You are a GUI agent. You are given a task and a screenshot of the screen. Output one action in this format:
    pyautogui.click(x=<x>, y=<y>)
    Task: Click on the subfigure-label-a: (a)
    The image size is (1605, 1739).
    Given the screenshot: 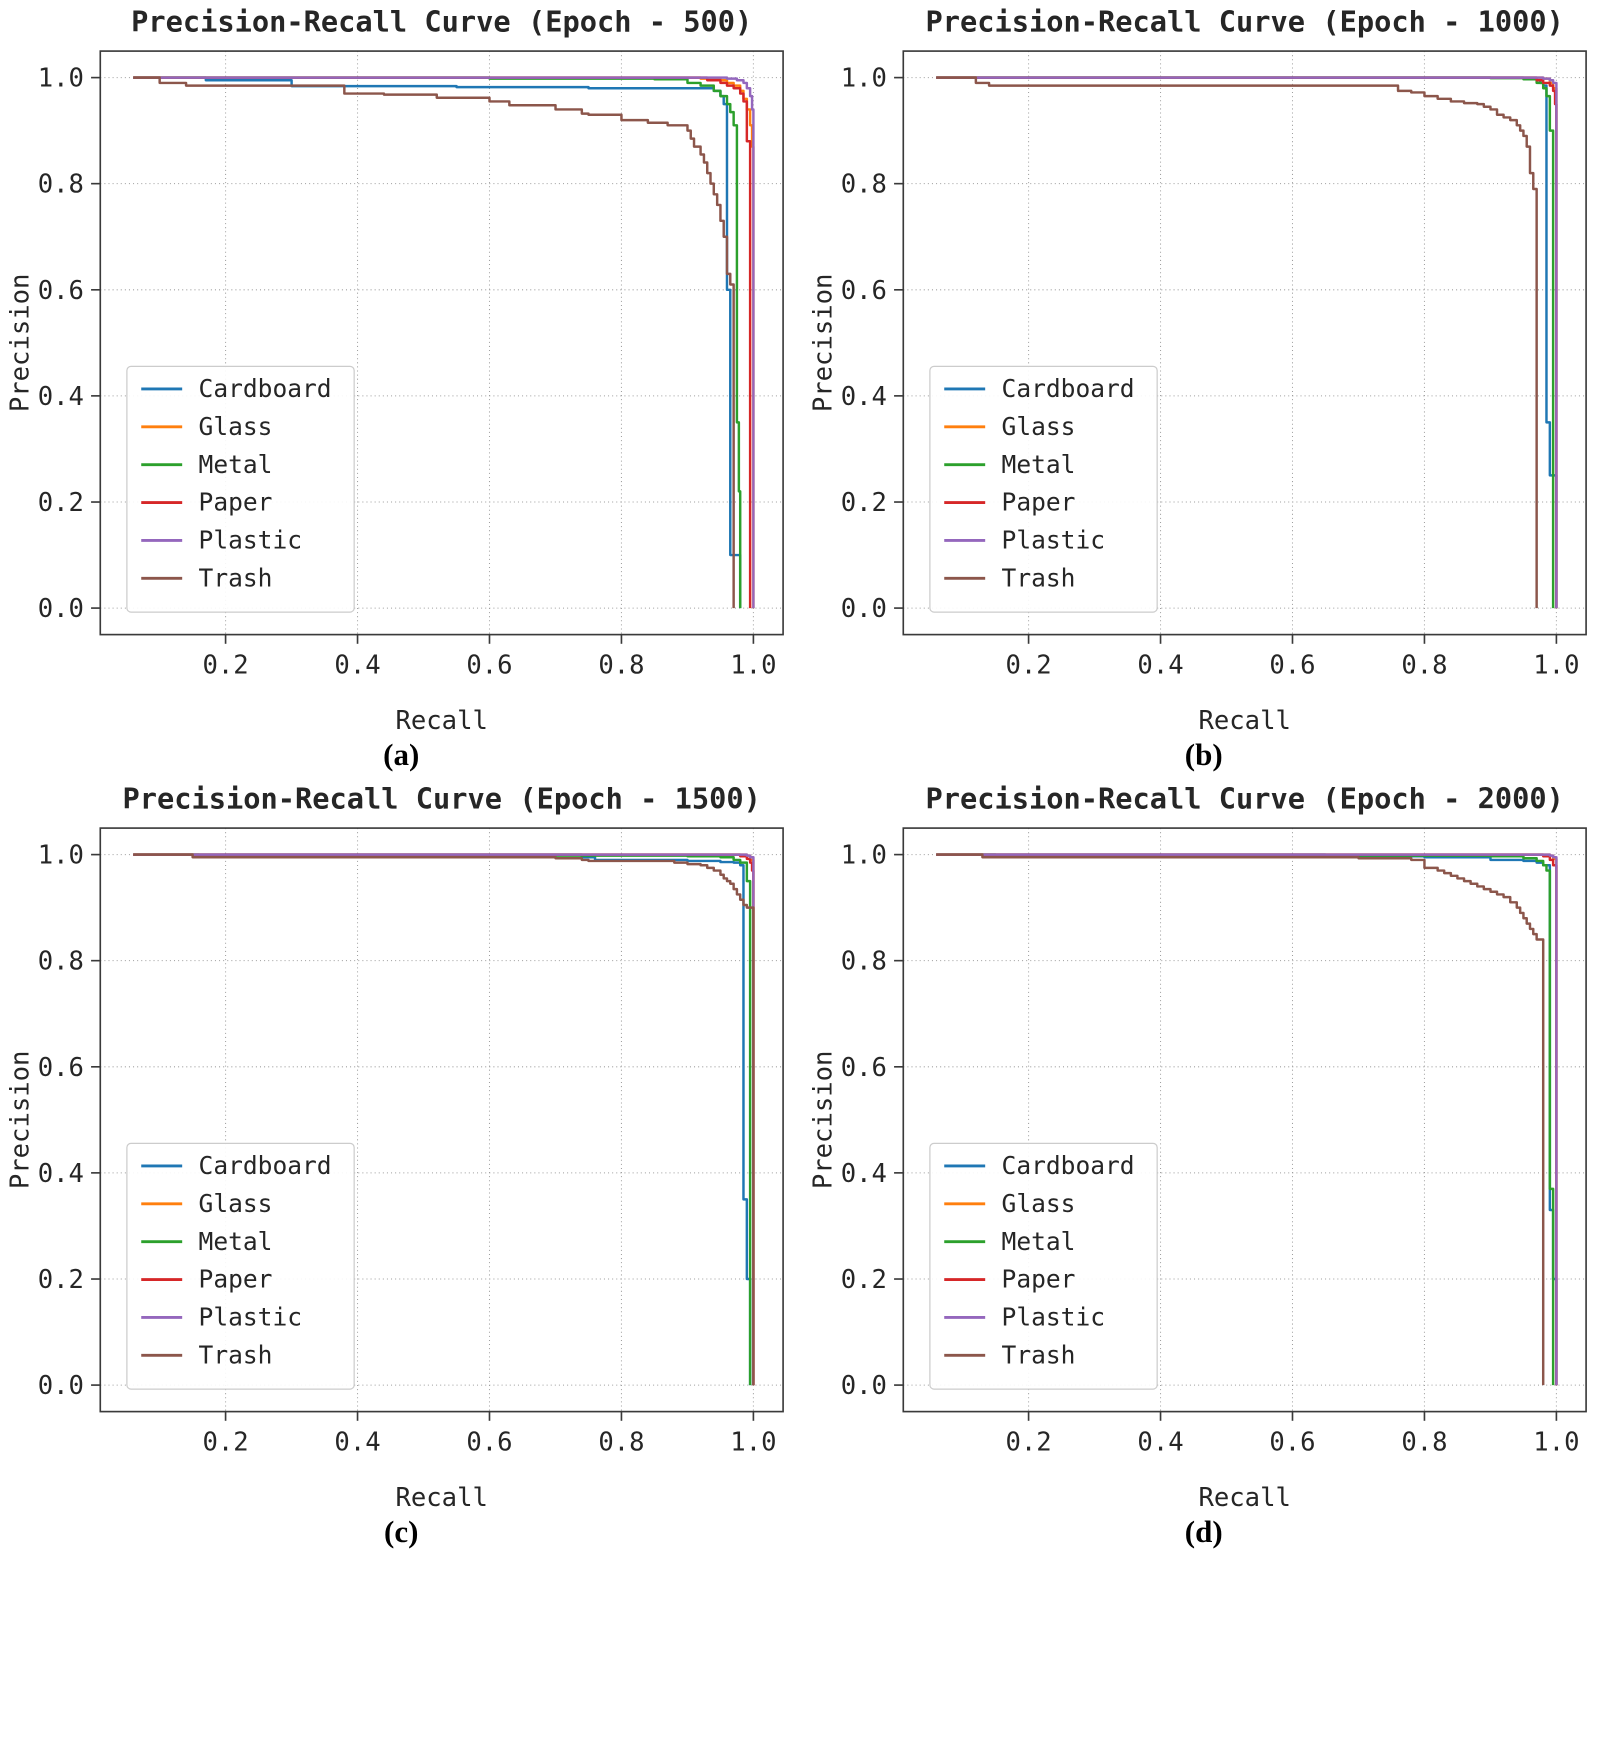 What is the action you would take?
    pyautogui.click(x=401, y=755)
    